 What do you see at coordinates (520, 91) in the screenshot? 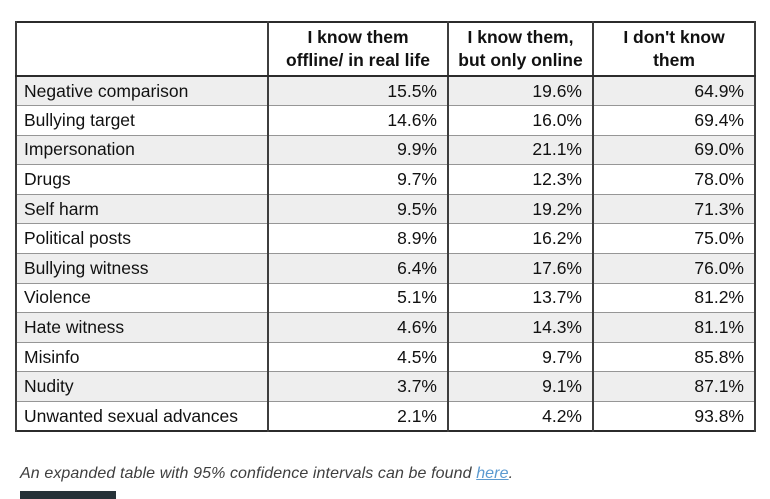
I see `cell-value: 19.6%` at bounding box center [520, 91].